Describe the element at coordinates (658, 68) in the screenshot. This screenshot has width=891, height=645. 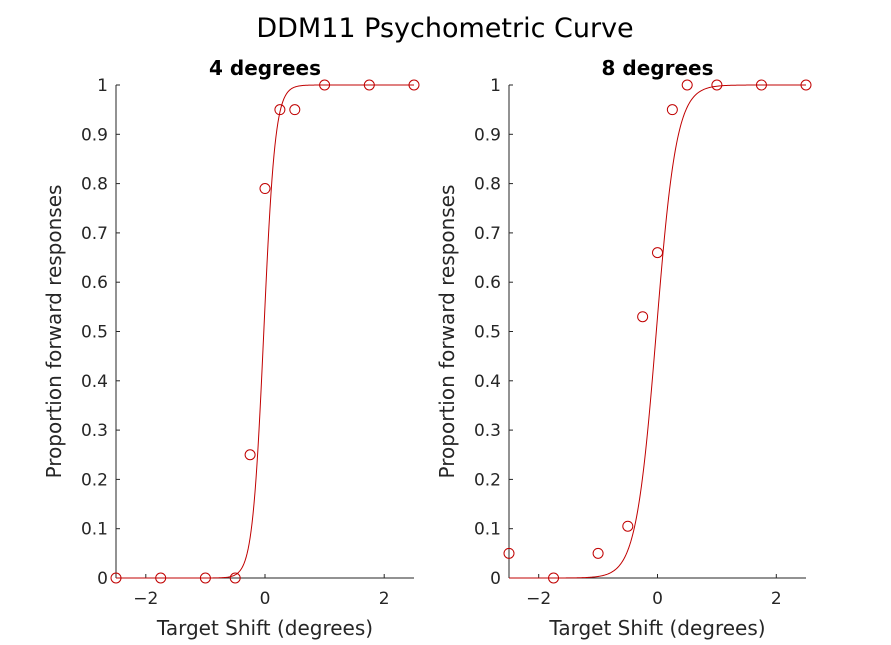
I see `panel-title: 8 degrees` at that location.